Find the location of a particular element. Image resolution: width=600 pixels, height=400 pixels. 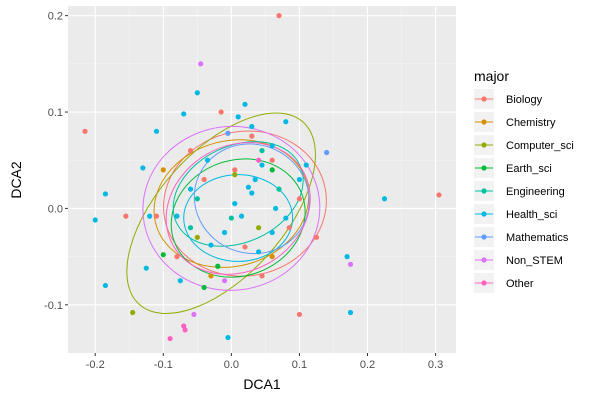

x-tick-label: -0.2 is located at coordinates (95, 365).